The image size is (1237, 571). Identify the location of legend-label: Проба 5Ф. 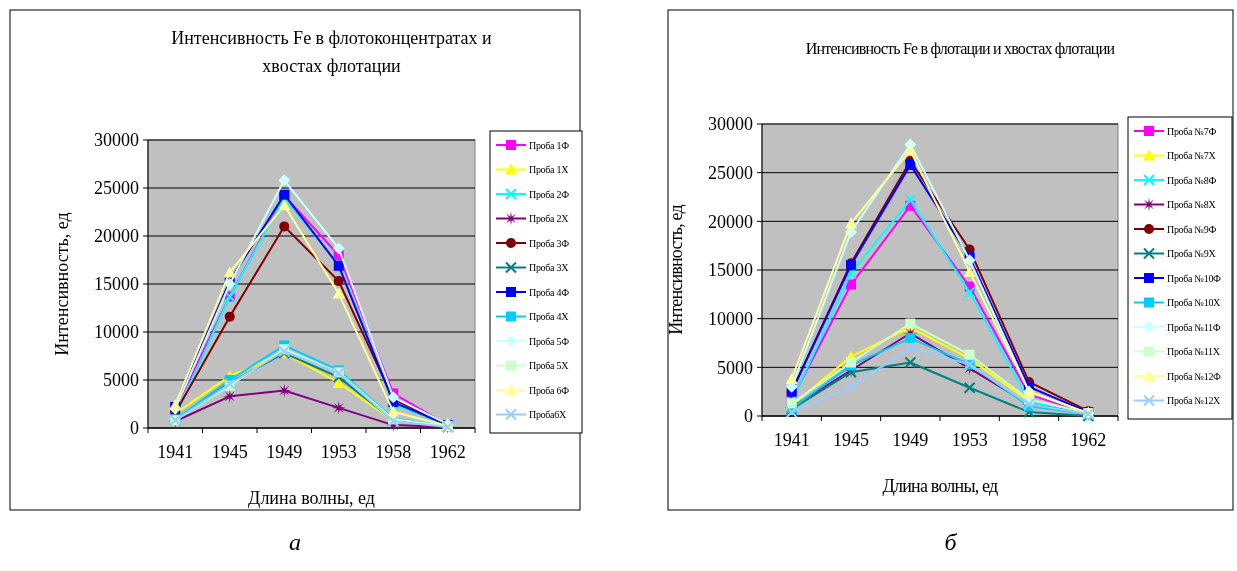
(549, 341).